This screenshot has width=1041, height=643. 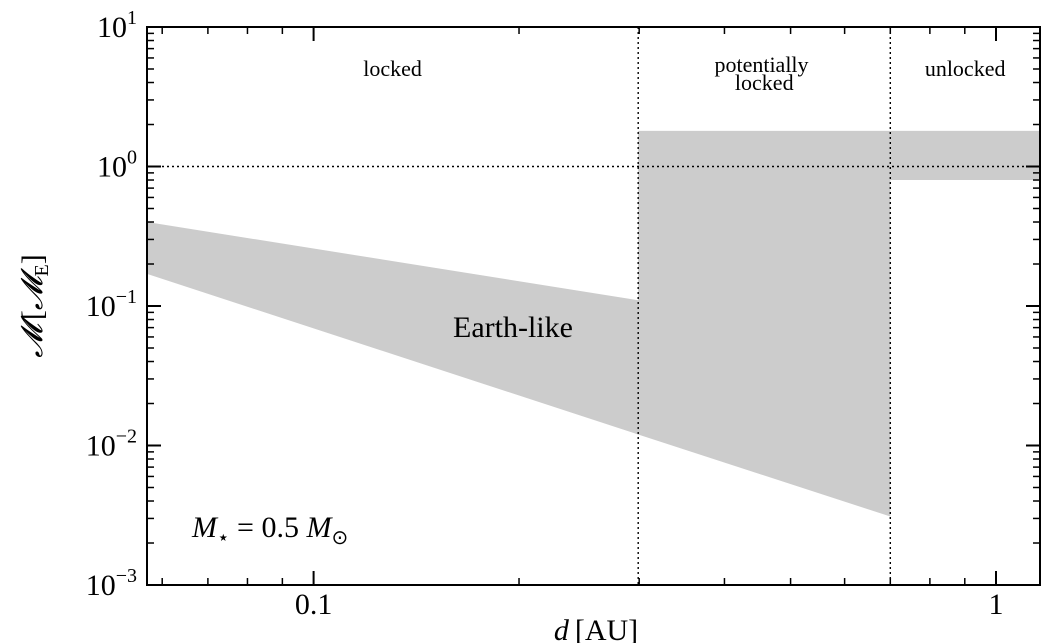 What do you see at coordinates (314, 604) in the screenshot?
I see `x-tick-label: 0.1` at bounding box center [314, 604].